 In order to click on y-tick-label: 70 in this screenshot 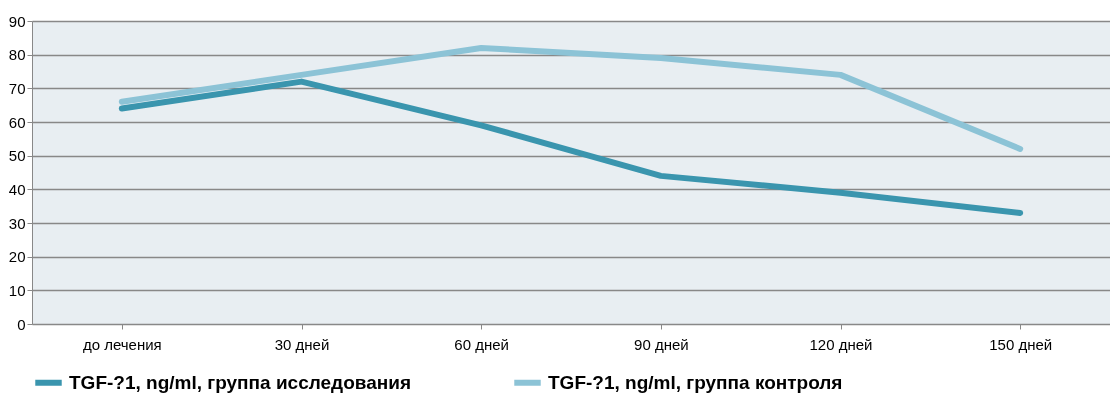, I will do `click(17, 88)`.